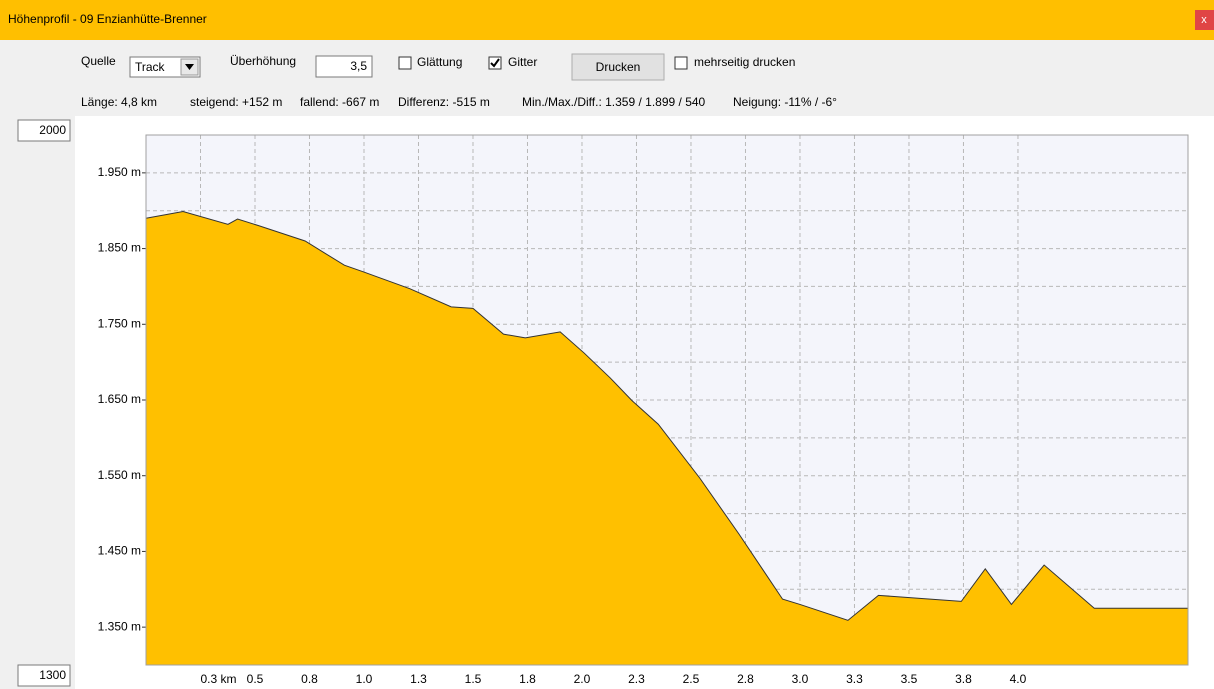 The width and height of the screenshot is (1214, 689). What do you see at coordinates (255, 679) in the screenshot?
I see `x-tick-label: 0.5` at bounding box center [255, 679].